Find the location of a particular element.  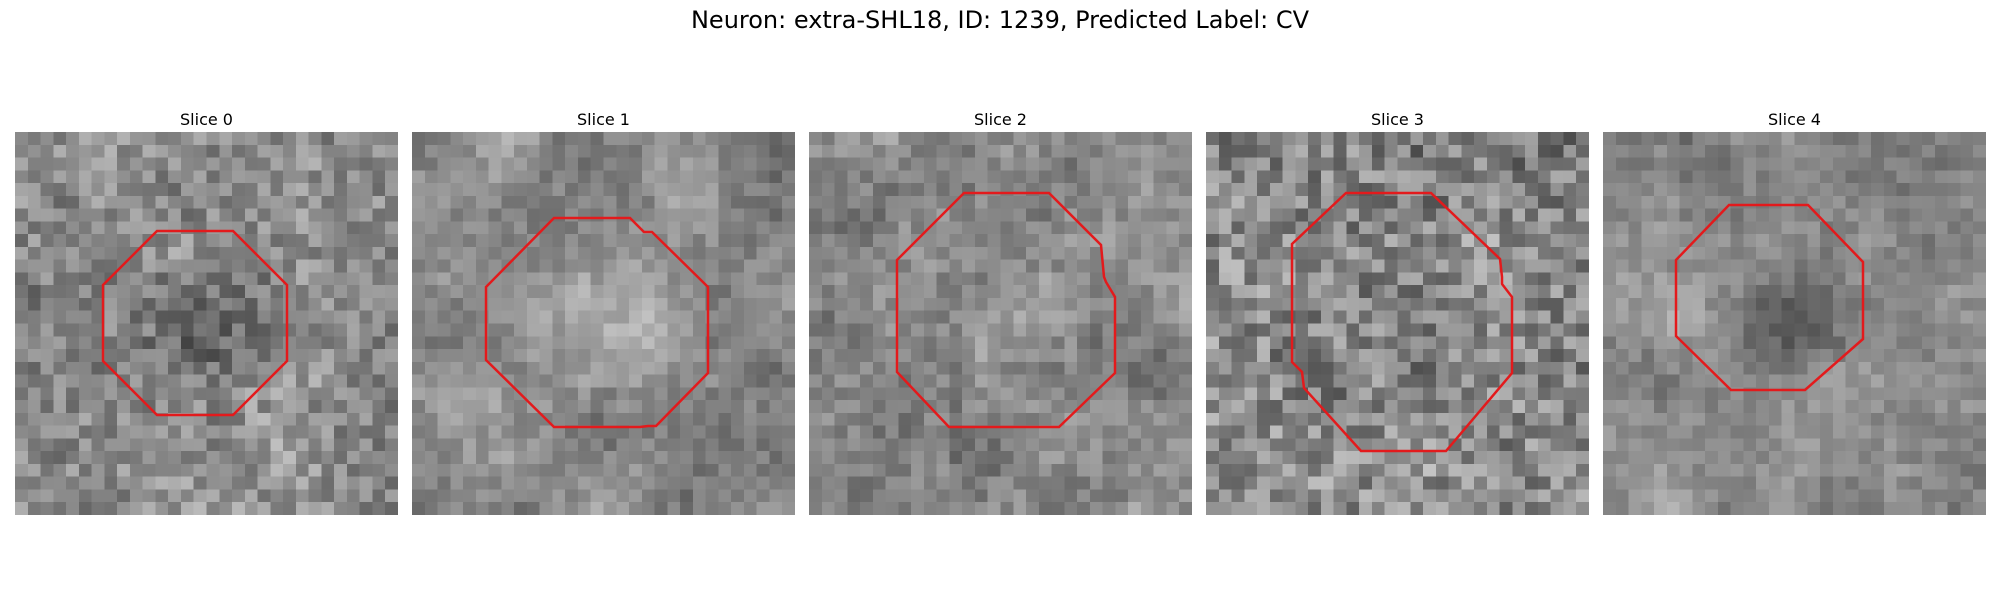

slice-panel-0: Slice 0 is located at coordinates (206, 311).